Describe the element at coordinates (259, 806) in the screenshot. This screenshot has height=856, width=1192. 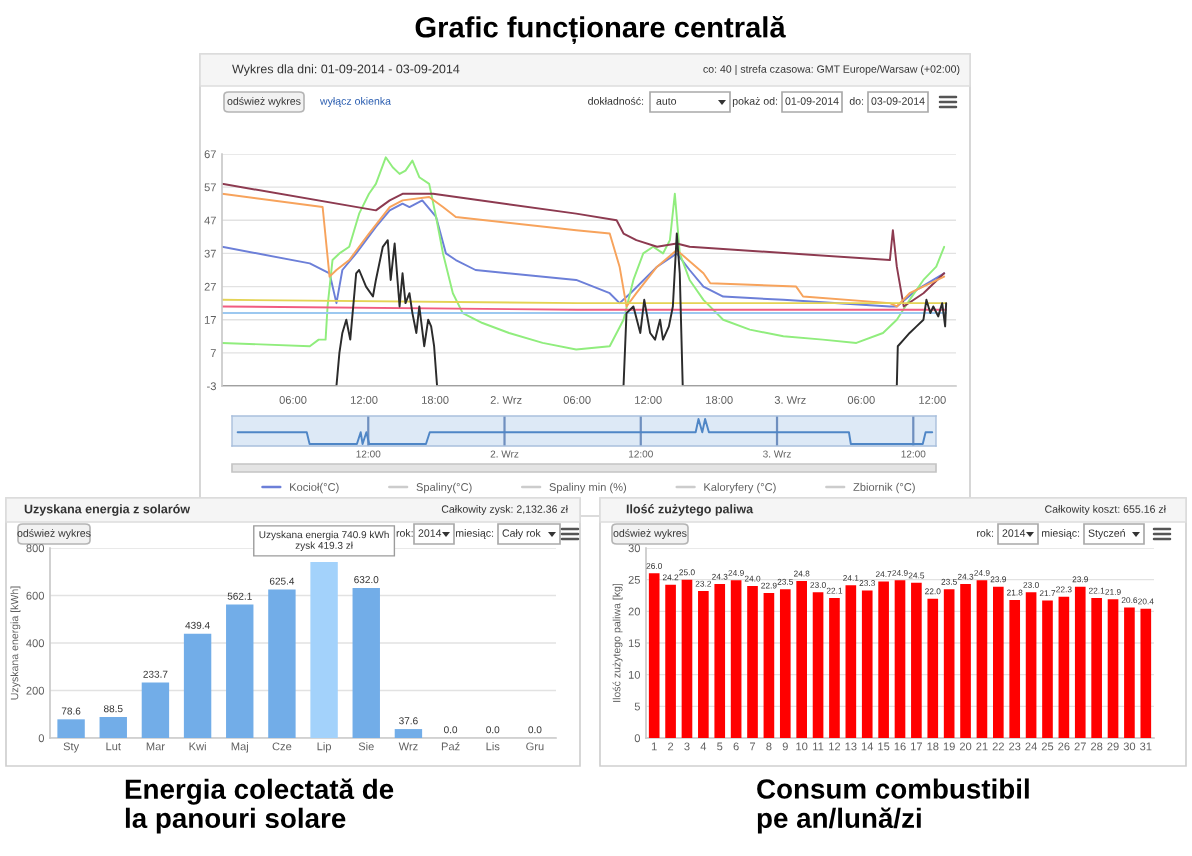
I see `text: Energia colectată de la panouri solare` at that location.